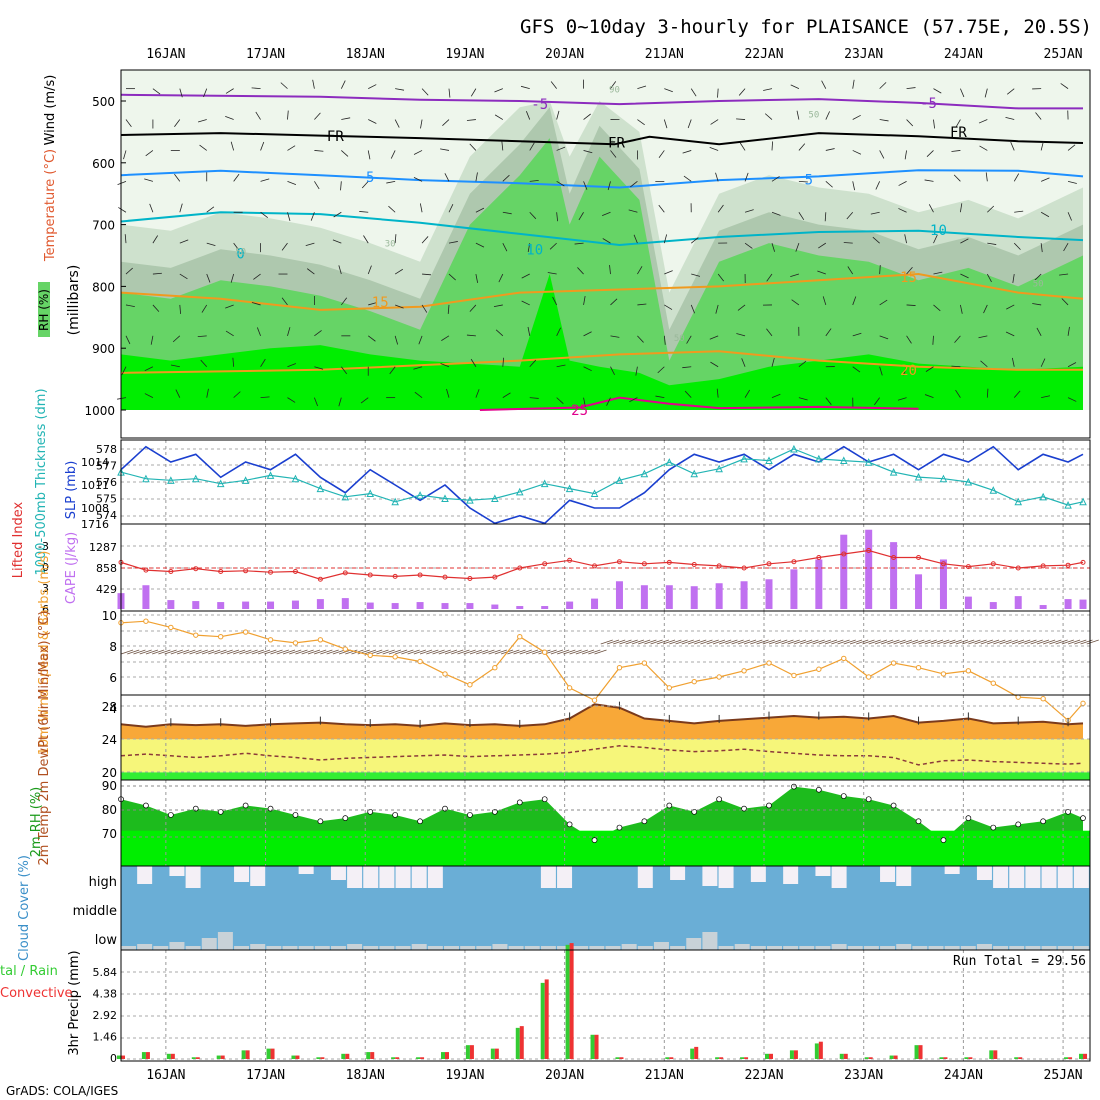  Describe the element at coordinates (74, 1002) in the screenshot. I see `y-axis-label: 3hr Precip (mm)` at that location.